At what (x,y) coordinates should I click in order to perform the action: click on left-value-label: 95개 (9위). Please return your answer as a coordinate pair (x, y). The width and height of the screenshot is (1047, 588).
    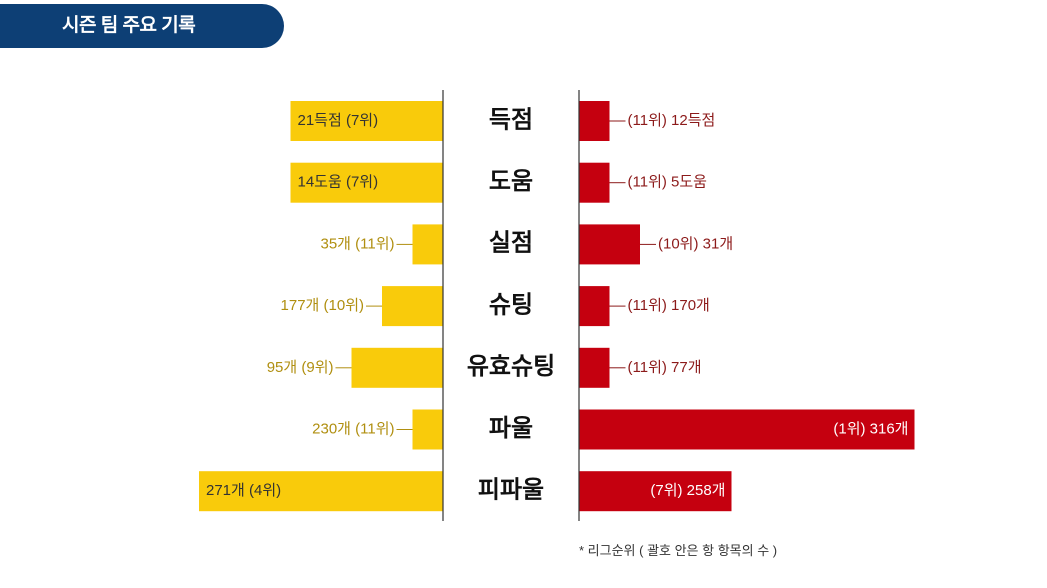
    Looking at the image, I should click on (300, 367).